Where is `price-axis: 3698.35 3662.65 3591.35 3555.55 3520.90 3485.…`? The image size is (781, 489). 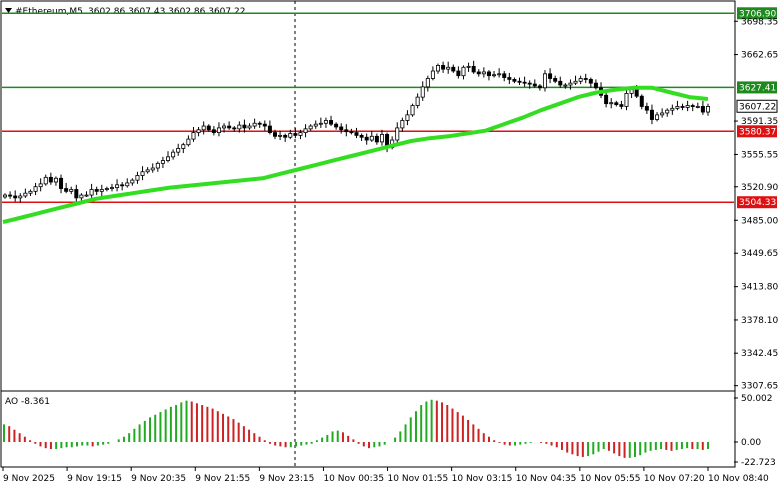
price-axis: 3698.35 3662.65 3591.35 3555.55 3520.90 3485.… is located at coordinates (756, 204).